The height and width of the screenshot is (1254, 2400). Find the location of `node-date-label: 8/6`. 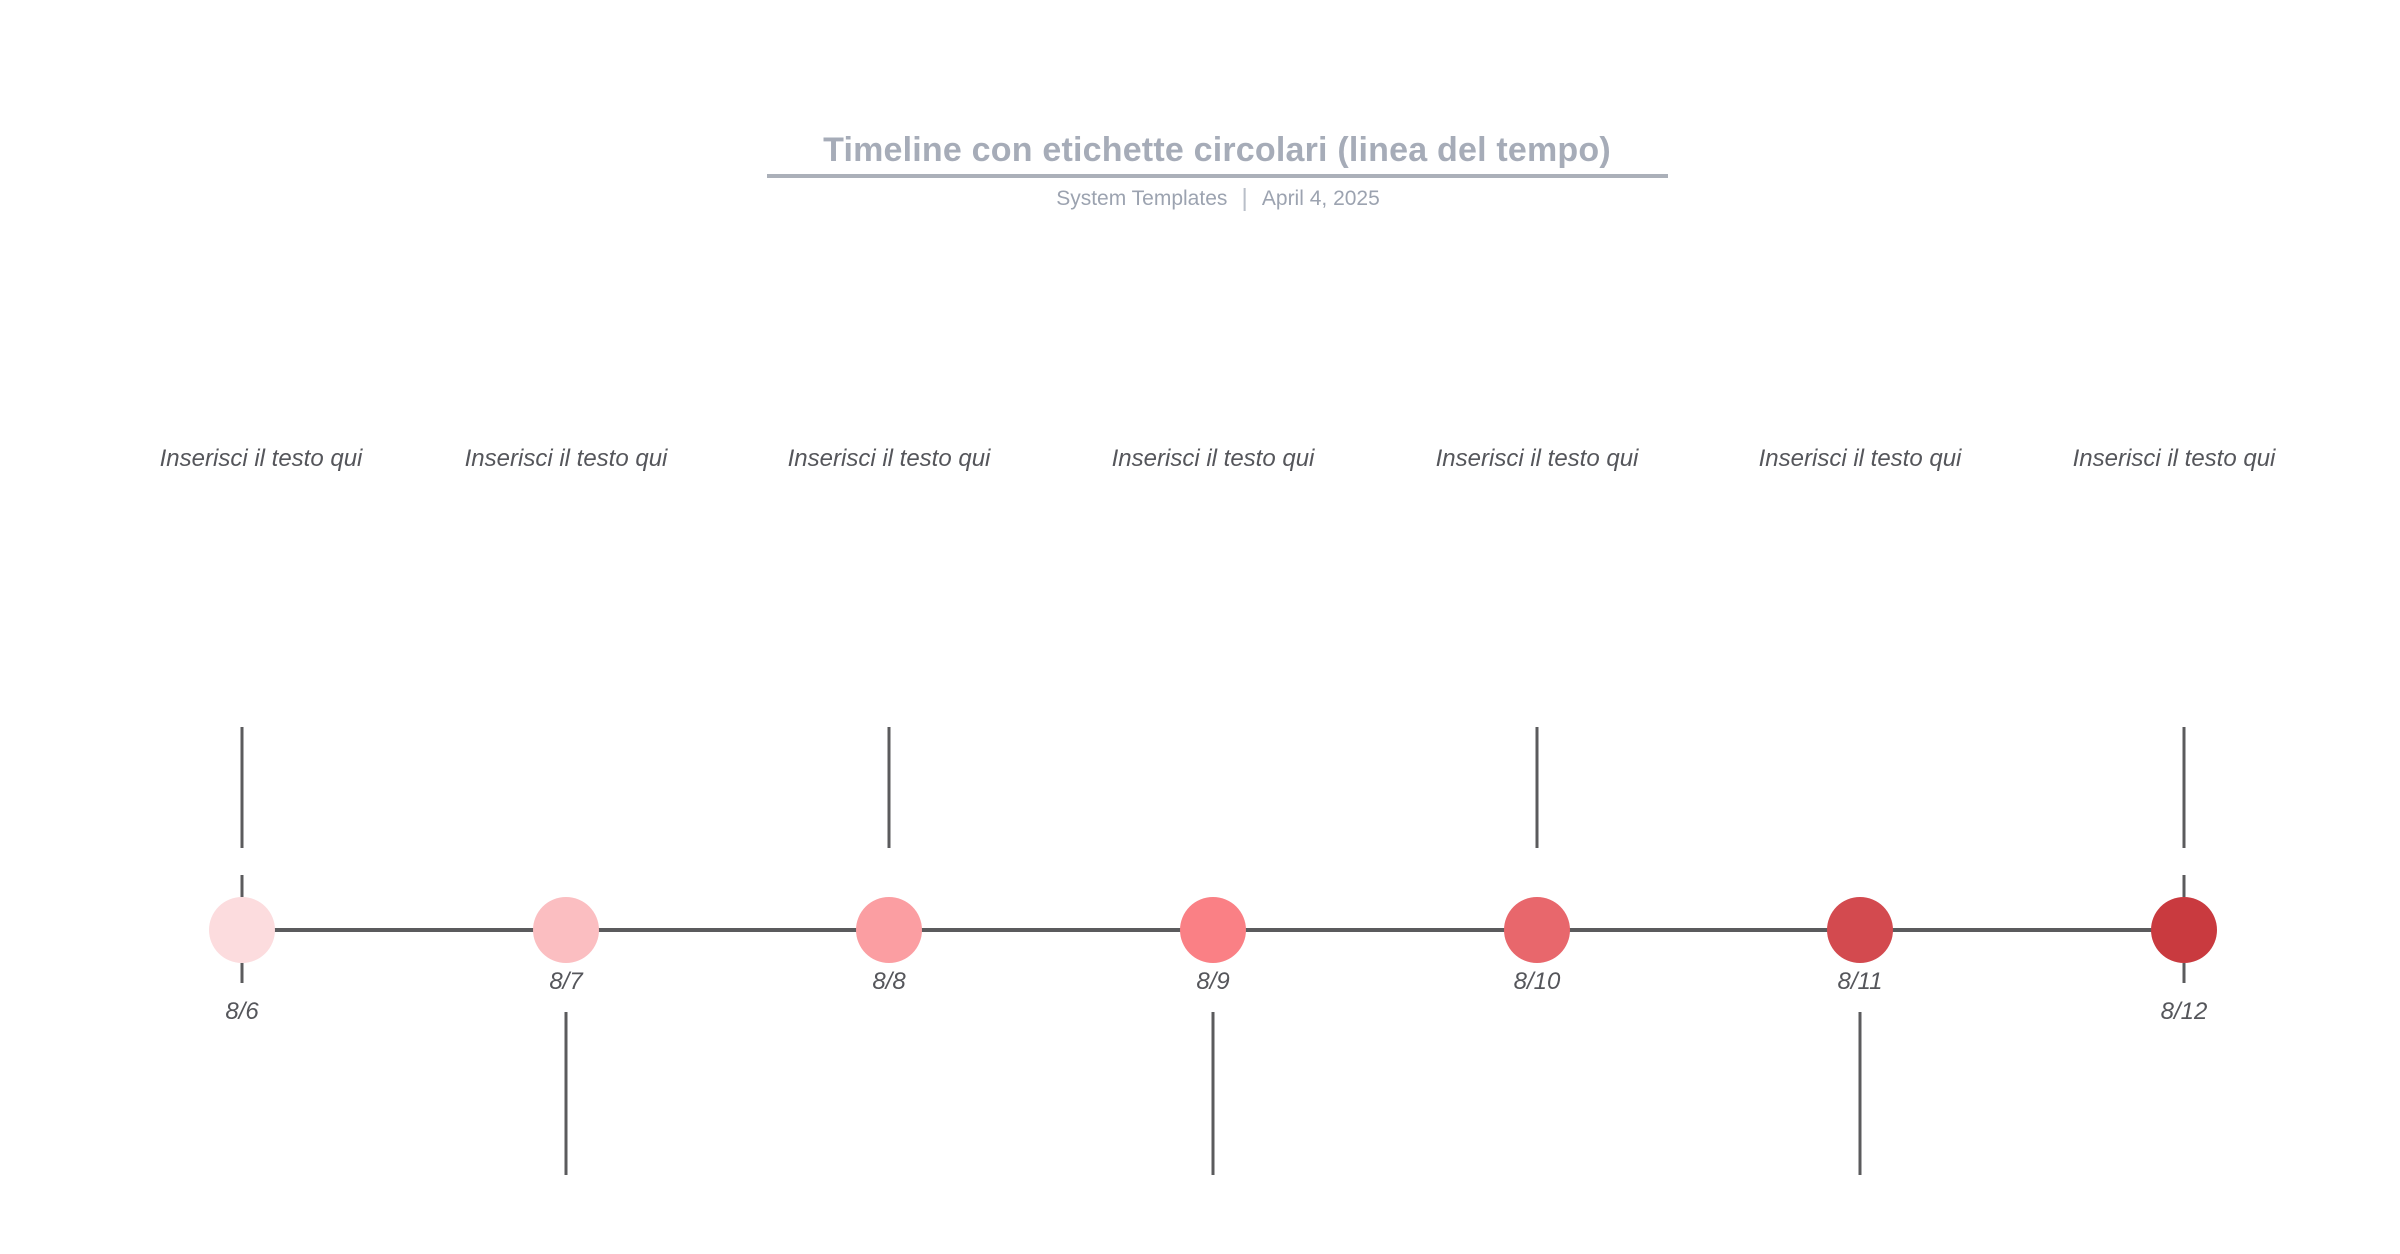

node-date-label: 8/6 is located at coordinates (242, 1011).